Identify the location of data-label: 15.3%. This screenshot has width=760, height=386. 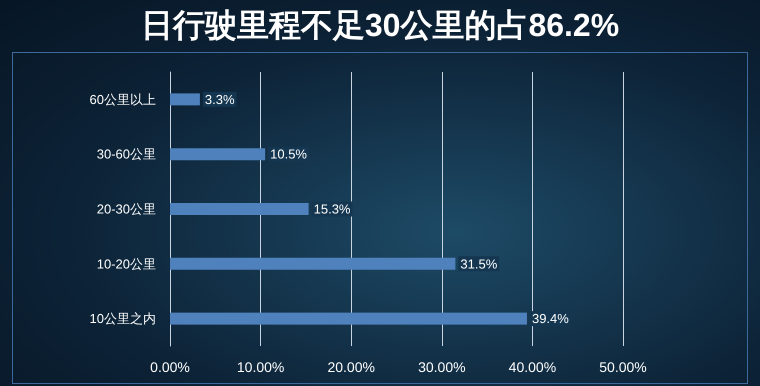
(332, 209).